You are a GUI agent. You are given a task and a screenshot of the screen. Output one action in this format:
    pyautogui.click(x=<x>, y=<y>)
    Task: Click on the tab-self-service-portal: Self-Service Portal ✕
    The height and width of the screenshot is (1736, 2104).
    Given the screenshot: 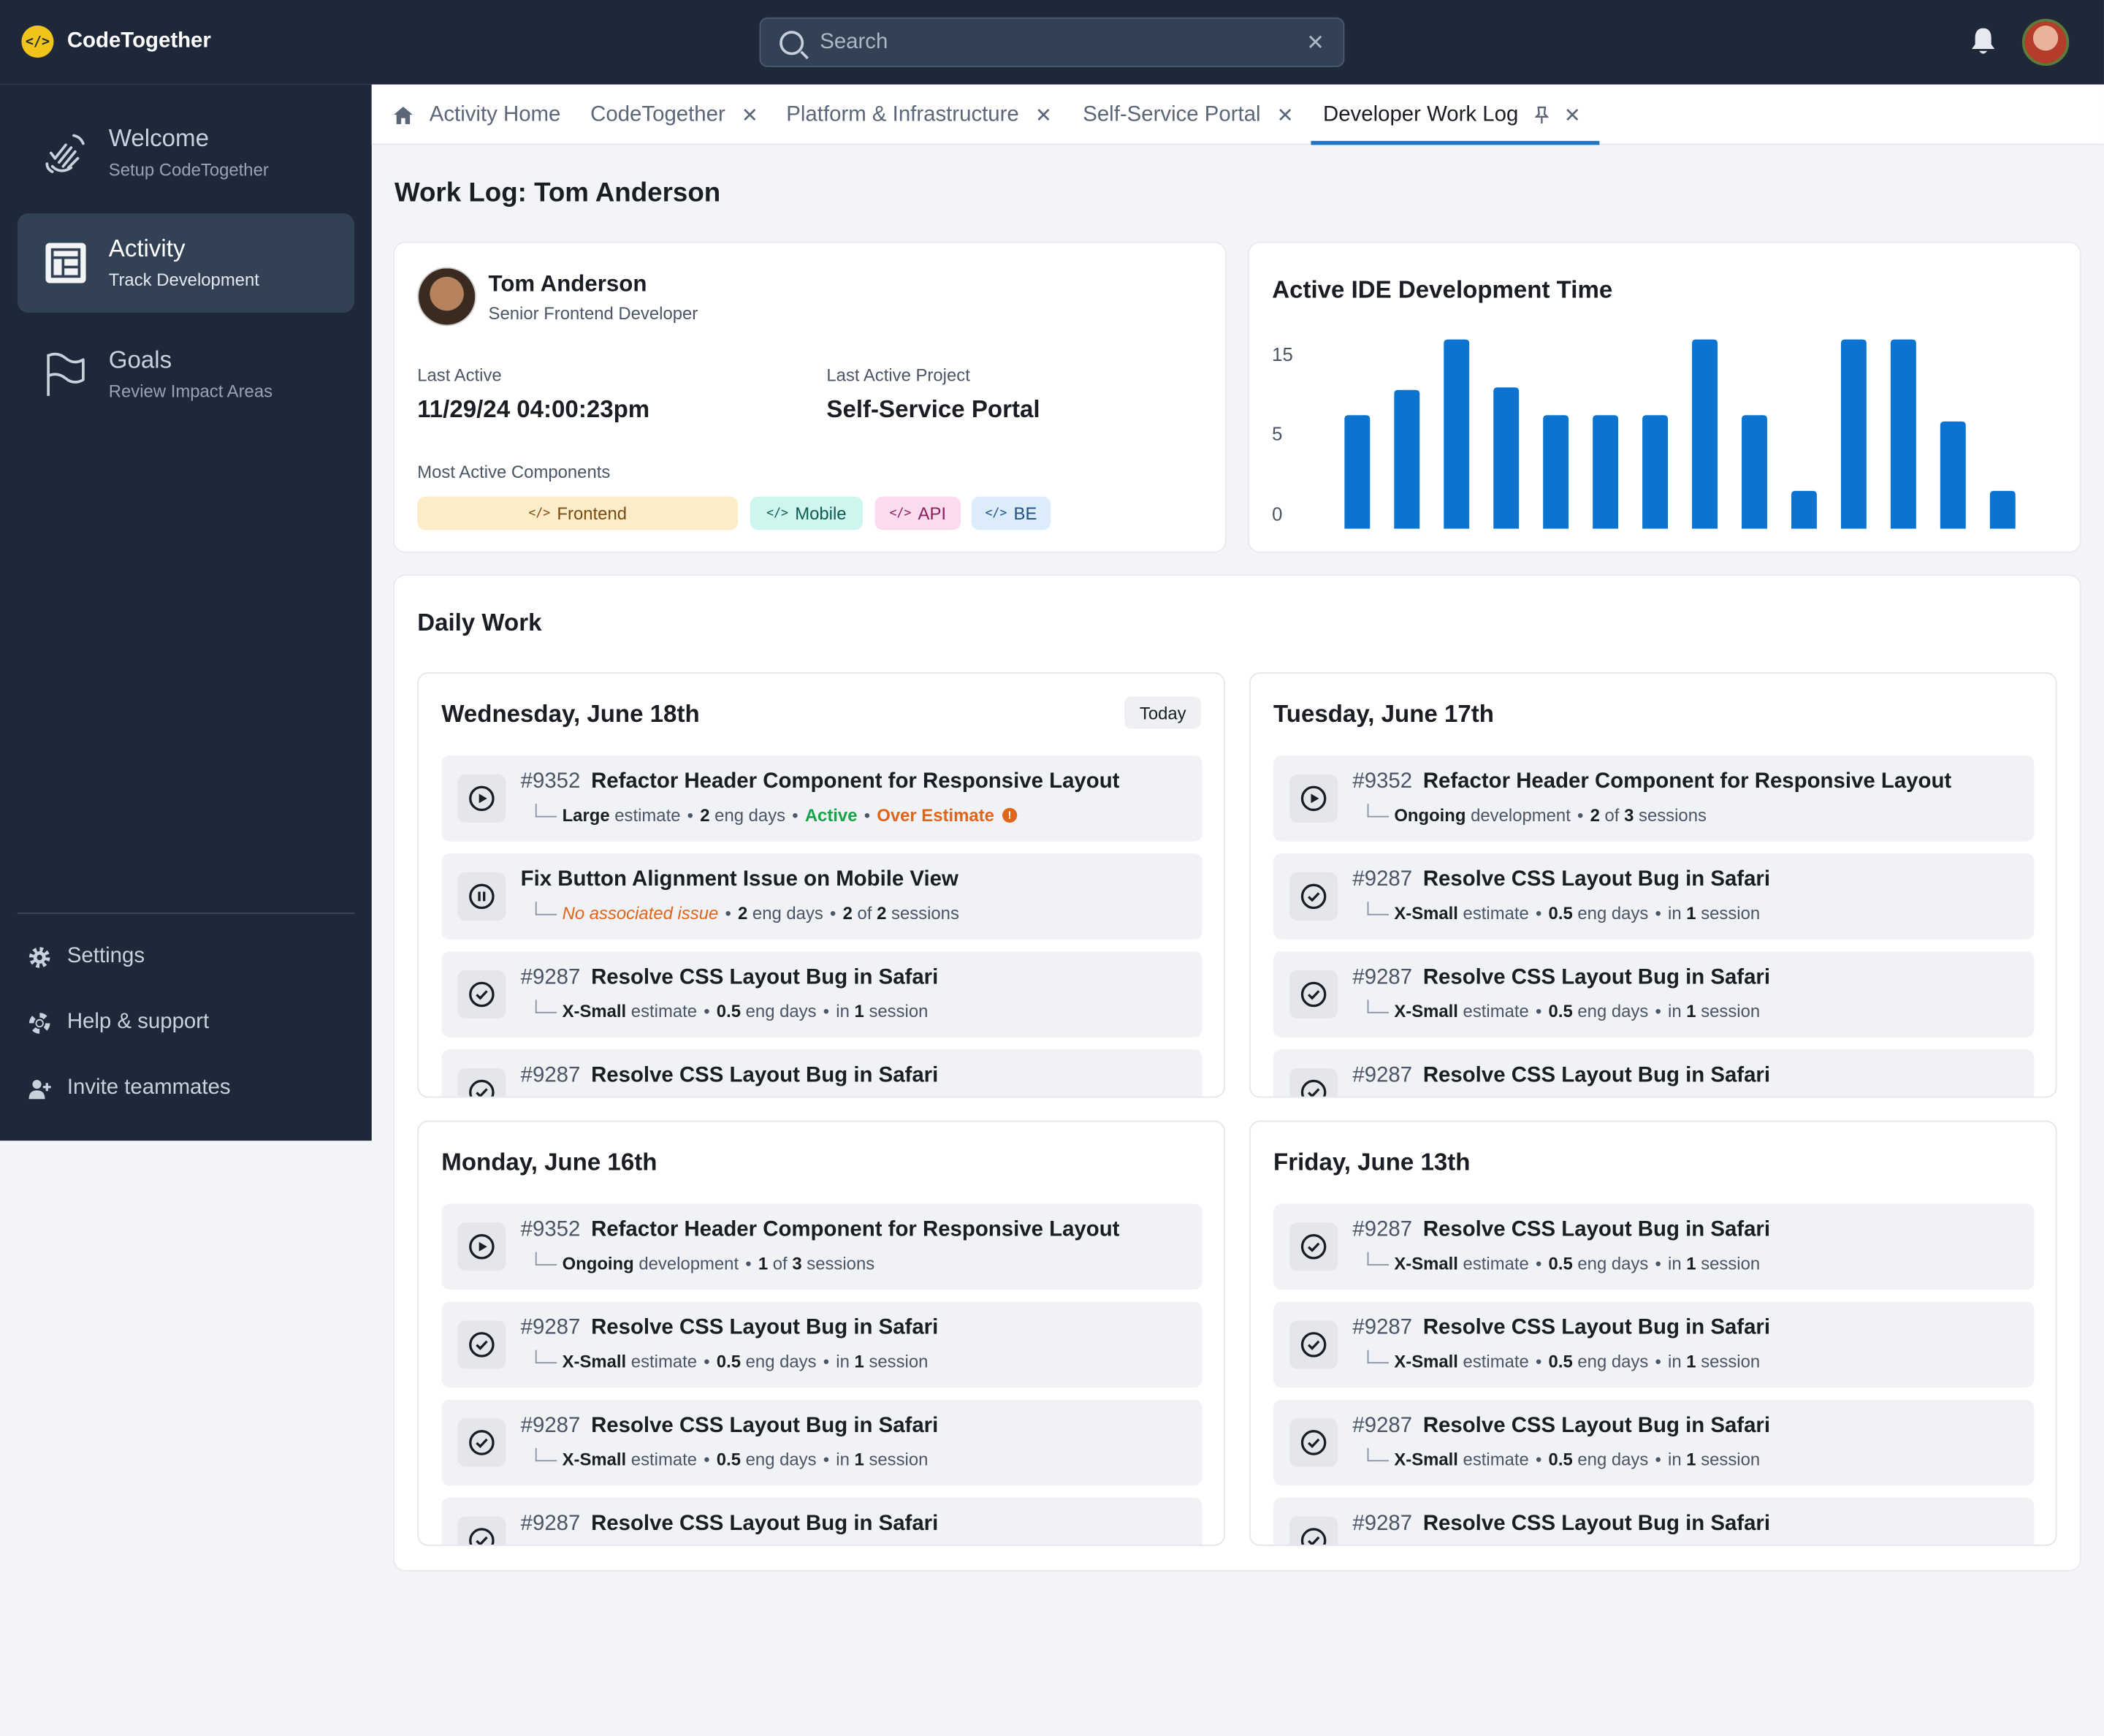 What is the action you would take?
    pyautogui.click(x=1188, y=115)
    